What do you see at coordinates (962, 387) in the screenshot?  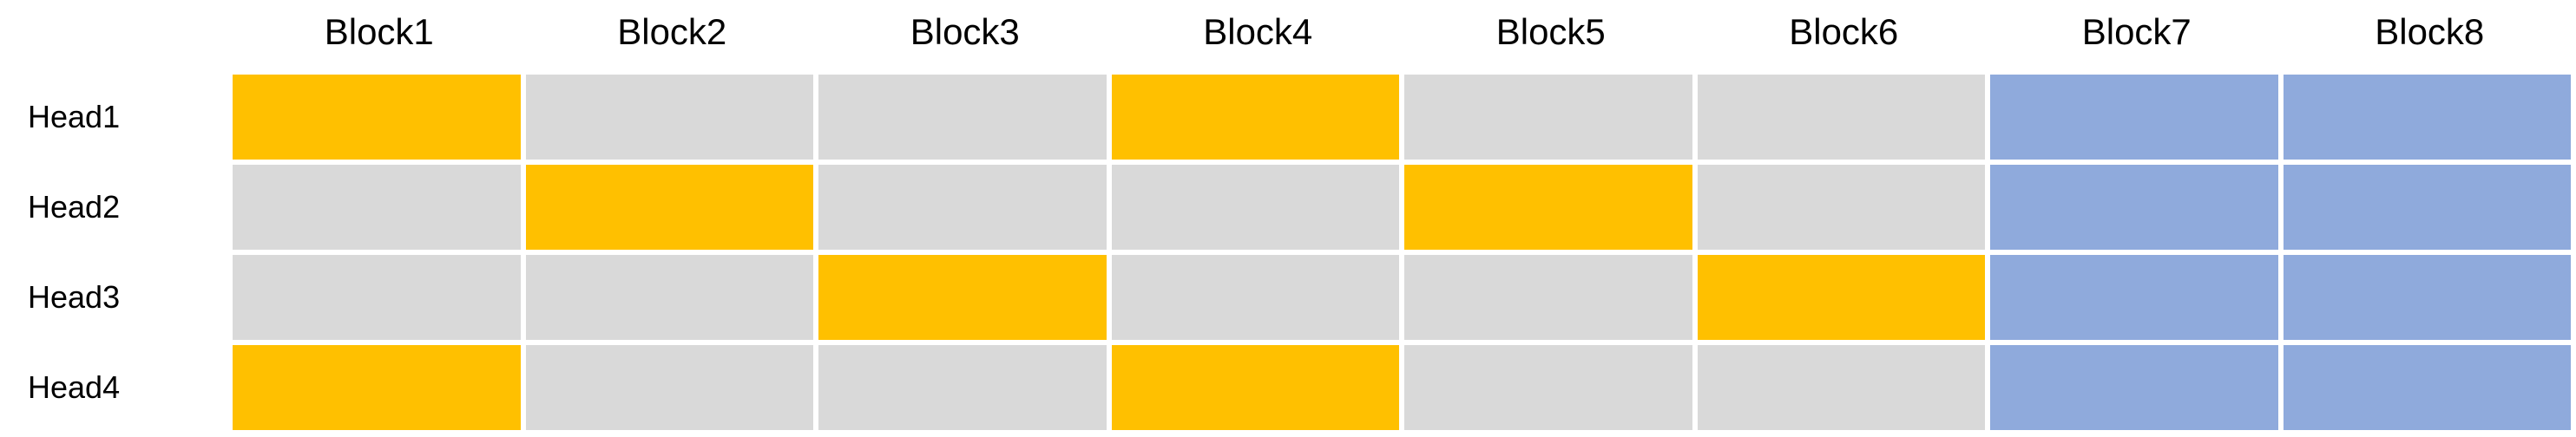 I see `cell-head4-block3` at bounding box center [962, 387].